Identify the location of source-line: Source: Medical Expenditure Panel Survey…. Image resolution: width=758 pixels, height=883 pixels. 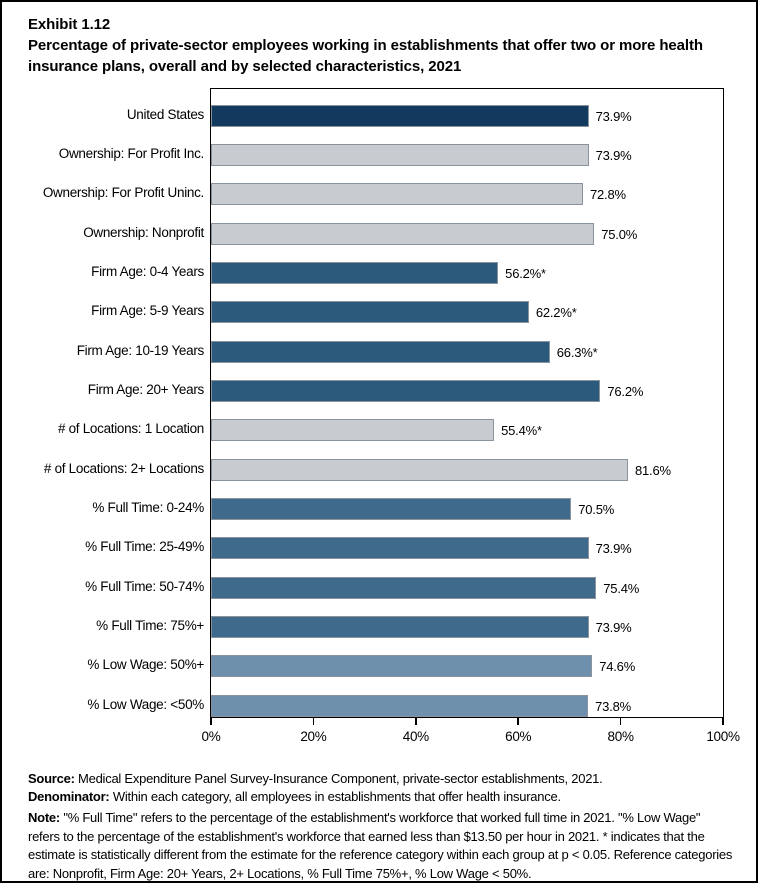
(381, 779).